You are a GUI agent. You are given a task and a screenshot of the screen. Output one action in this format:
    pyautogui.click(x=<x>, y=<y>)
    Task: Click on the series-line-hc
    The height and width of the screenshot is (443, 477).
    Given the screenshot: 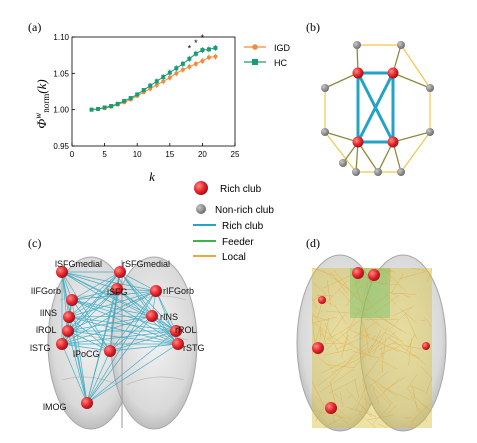 What is the action you would take?
    pyautogui.click(x=153, y=79)
    